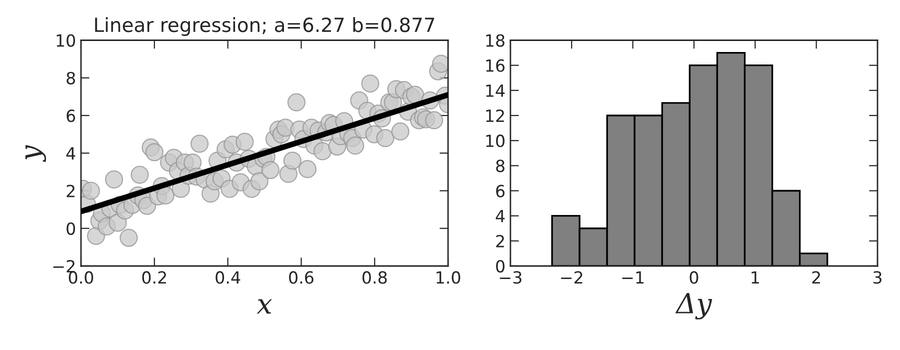  What do you see at coordinates (81, 277) in the screenshot?
I see `x-tick-label: 0.0` at bounding box center [81, 277].